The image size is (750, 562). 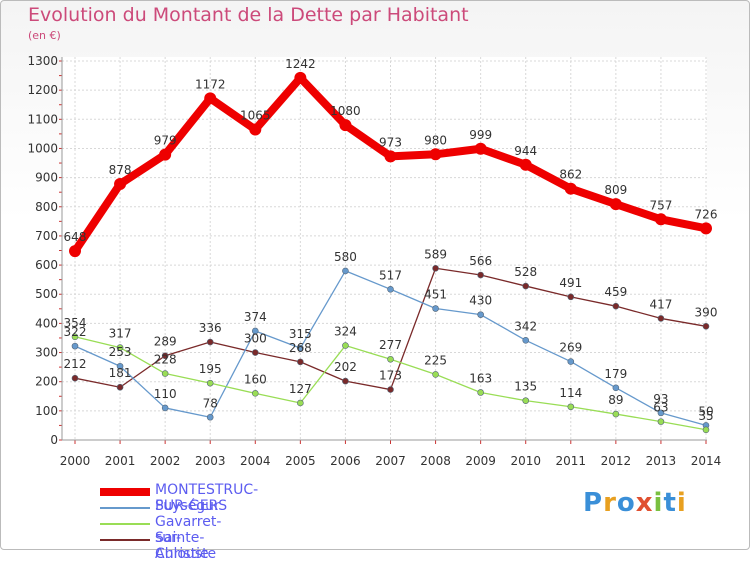 I want to click on x-tick-label: 2006, so click(x=345, y=461).